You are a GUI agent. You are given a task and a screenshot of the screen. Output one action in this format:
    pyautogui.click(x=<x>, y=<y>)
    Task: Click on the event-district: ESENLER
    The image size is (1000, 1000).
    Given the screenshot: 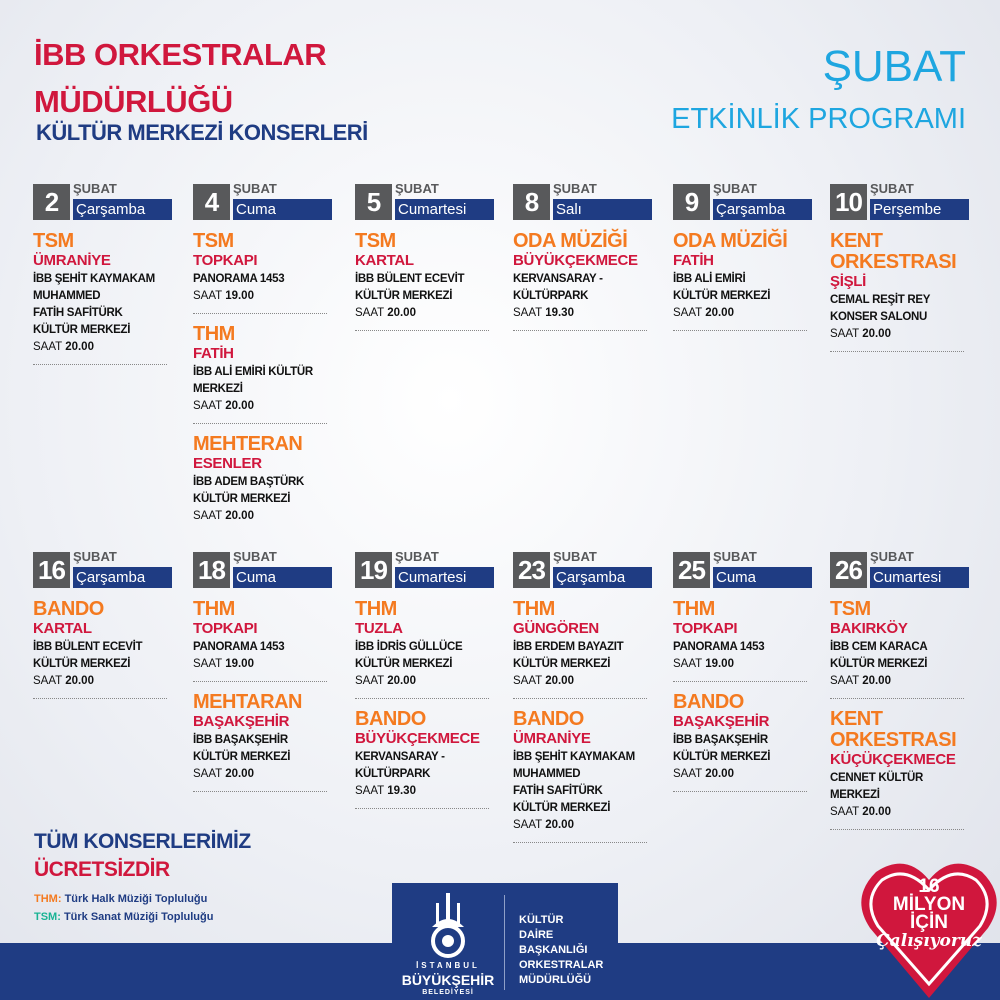 What is the action you would take?
    pyautogui.click(x=227, y=463)
    